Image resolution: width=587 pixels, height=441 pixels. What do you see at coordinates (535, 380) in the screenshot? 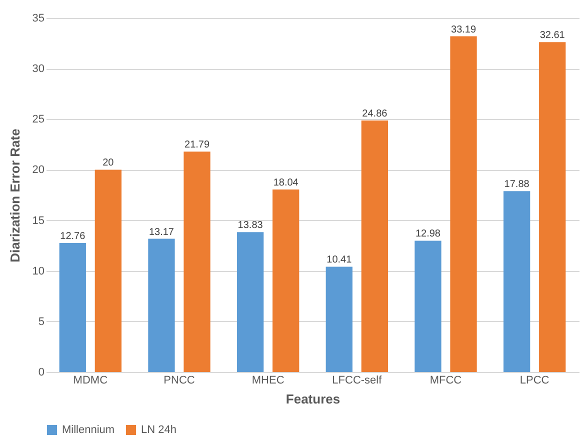
I see `x-tick-label: LPCC` at bounding box center [535, 380].